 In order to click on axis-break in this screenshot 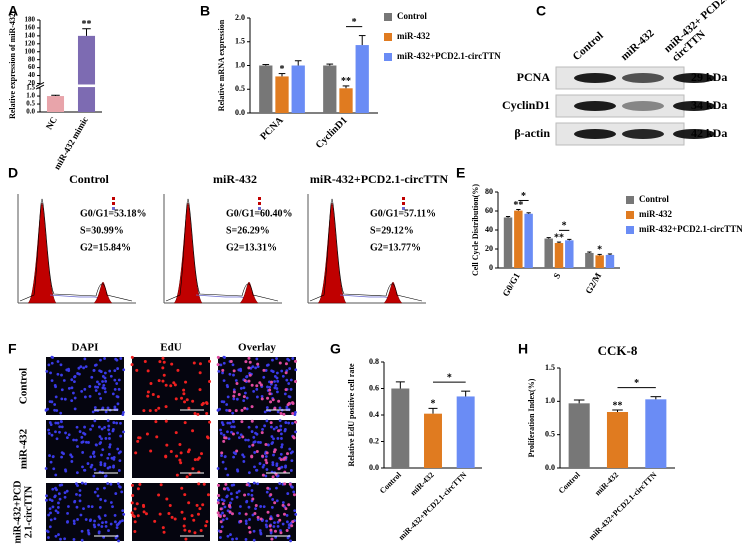, I will do `click(69, 86)`.